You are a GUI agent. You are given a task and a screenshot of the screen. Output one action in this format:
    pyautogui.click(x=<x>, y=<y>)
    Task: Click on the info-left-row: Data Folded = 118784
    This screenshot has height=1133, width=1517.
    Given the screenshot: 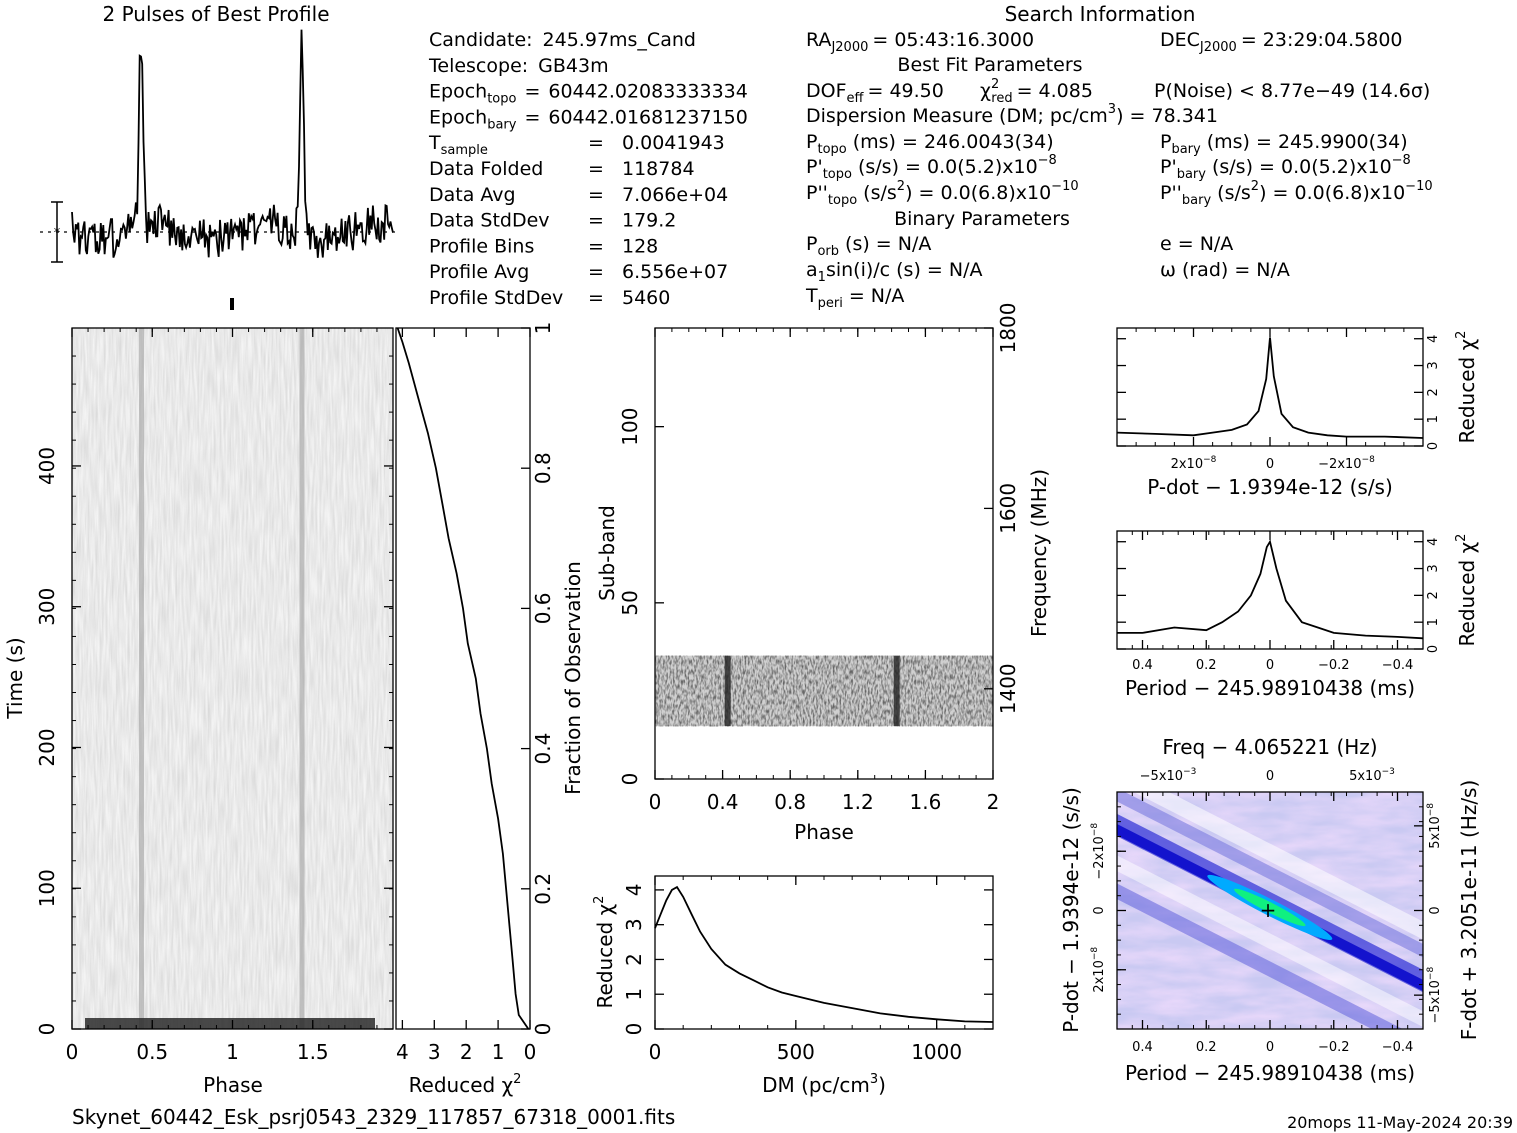 What is the action you would take?
    pyautogui.click(x=562, y=169)
    